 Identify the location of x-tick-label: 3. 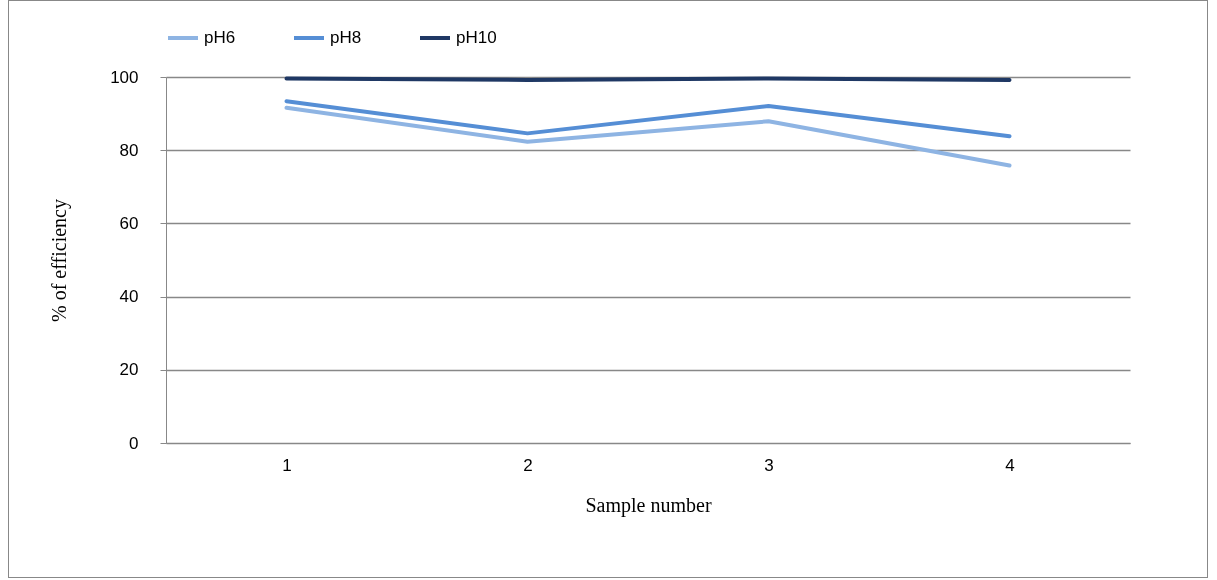
(769, 465).